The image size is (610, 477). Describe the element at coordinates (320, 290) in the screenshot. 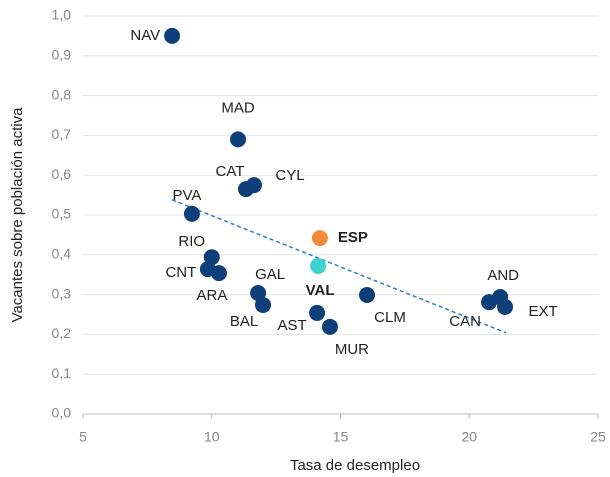

I see `point-label: VAL` at that location.